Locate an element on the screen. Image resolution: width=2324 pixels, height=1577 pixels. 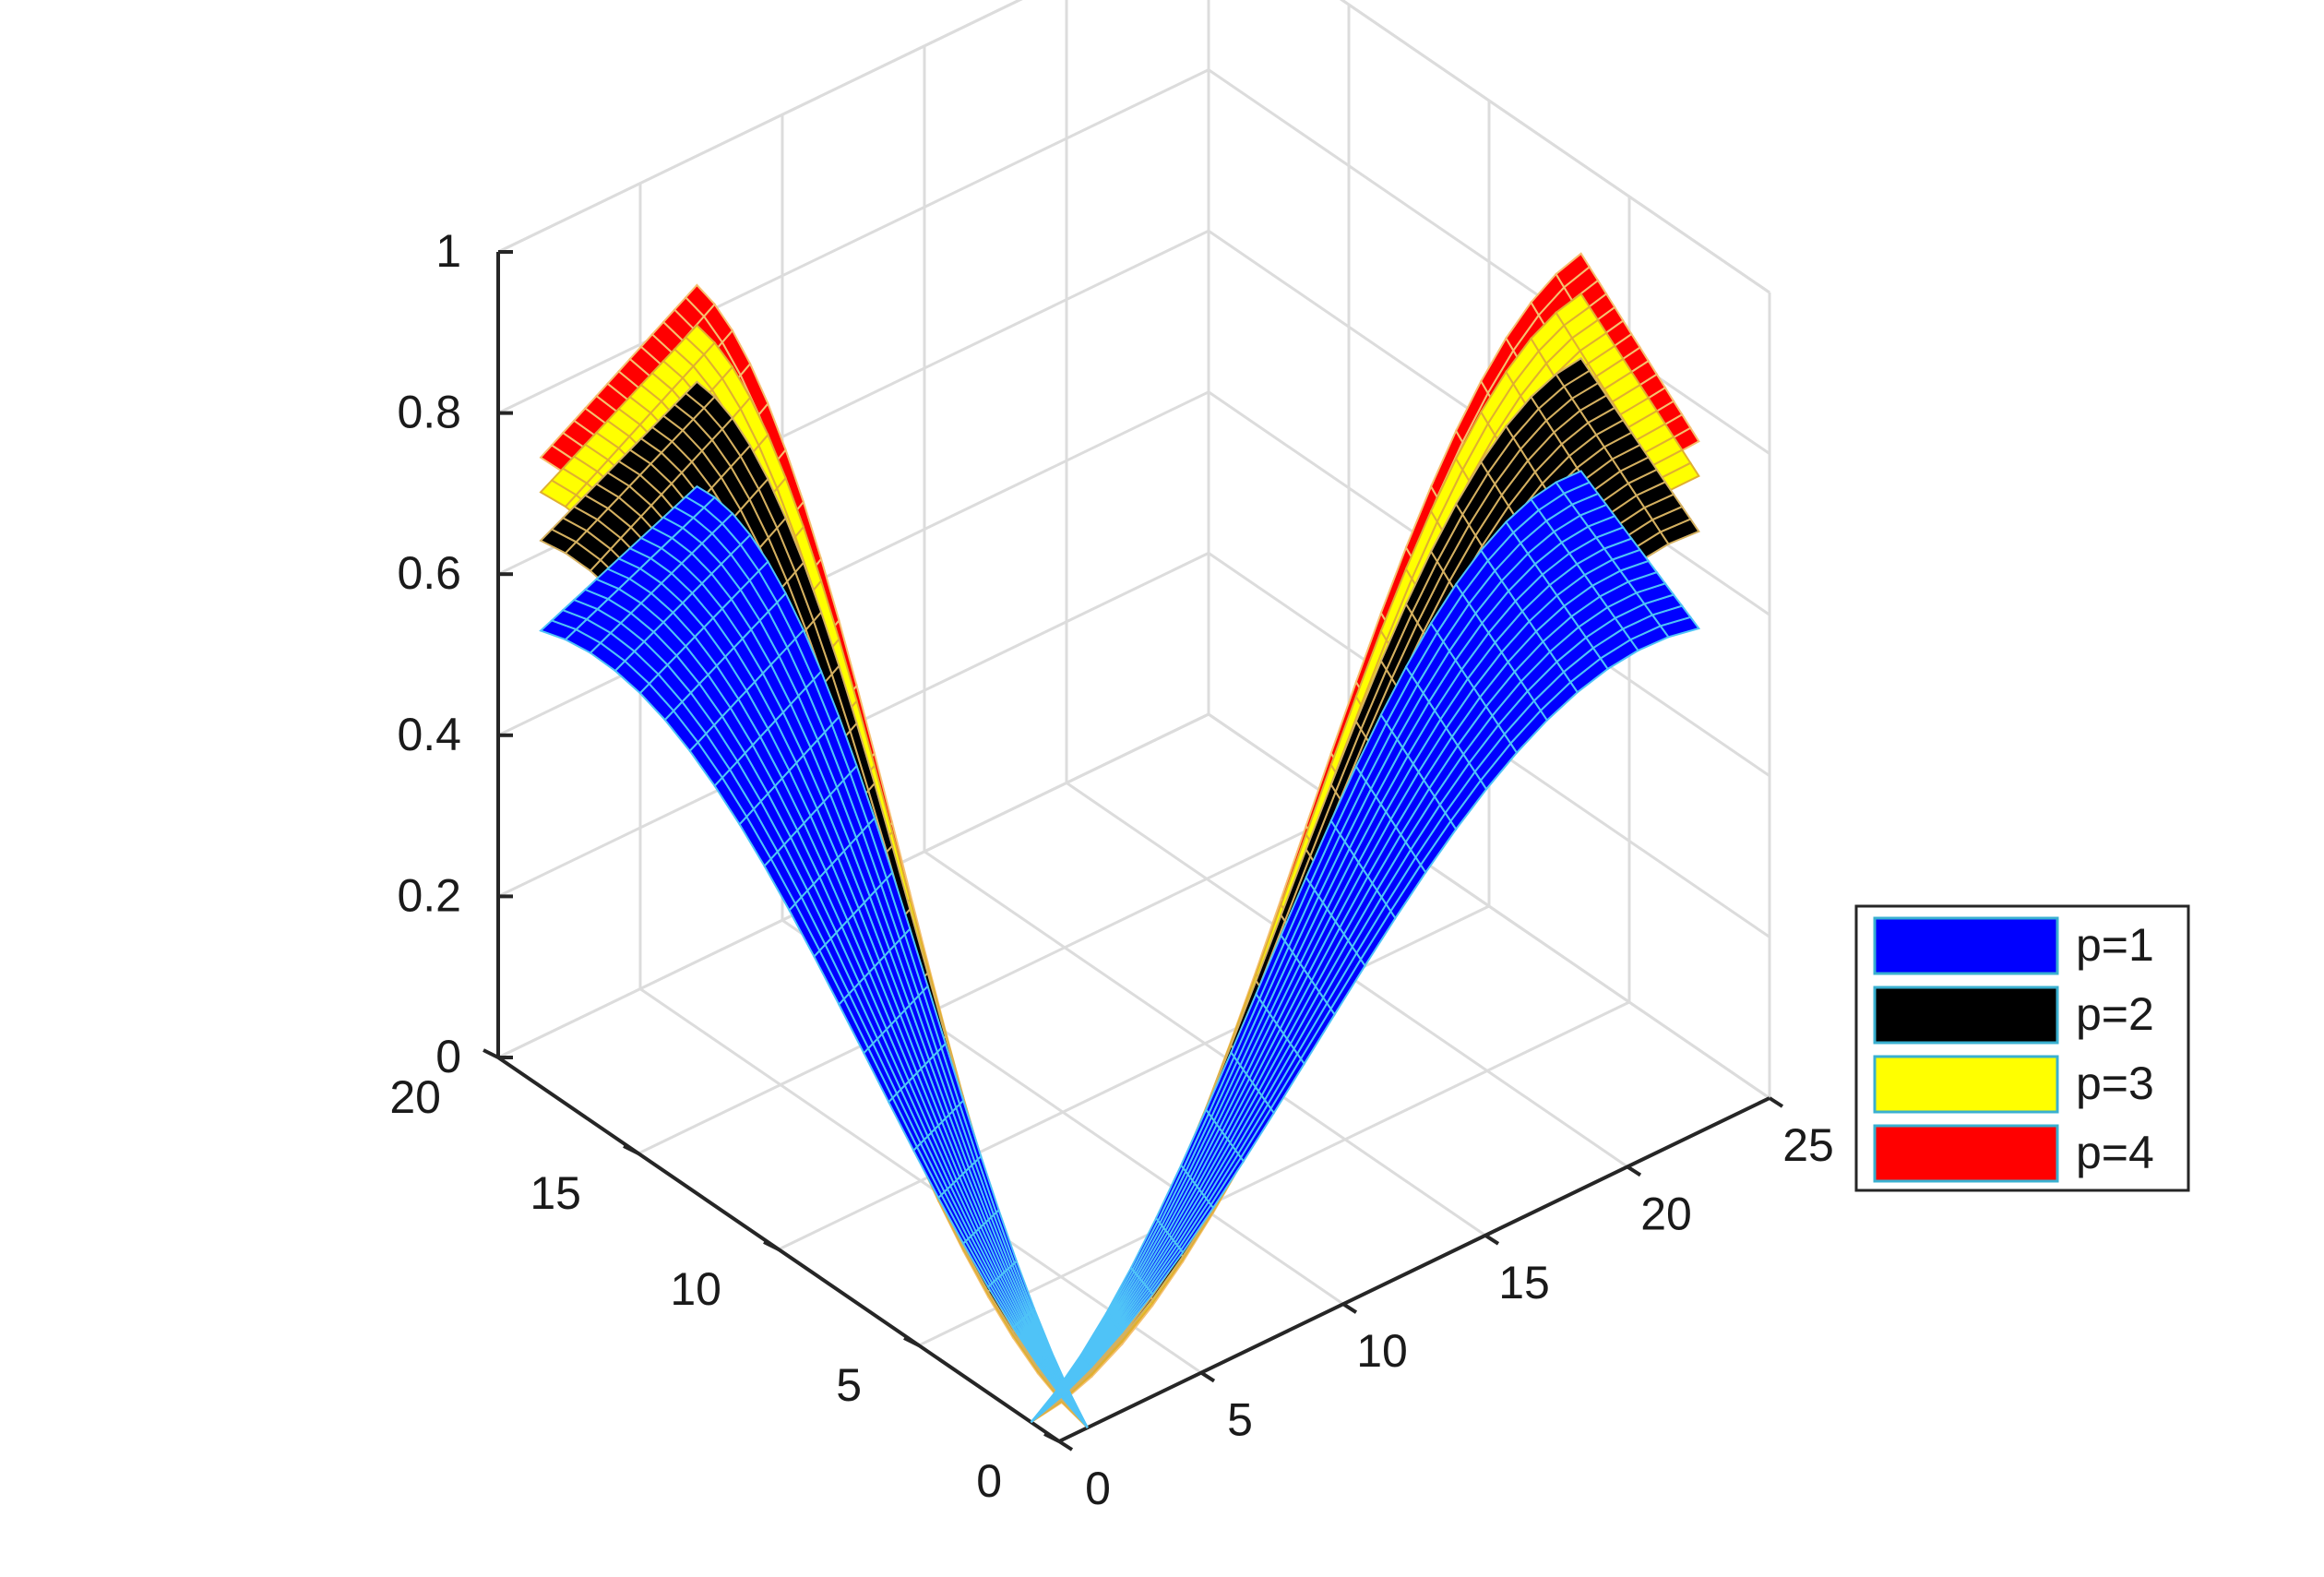
legend-label: p=3 is located at coordinates (2115, 1083).